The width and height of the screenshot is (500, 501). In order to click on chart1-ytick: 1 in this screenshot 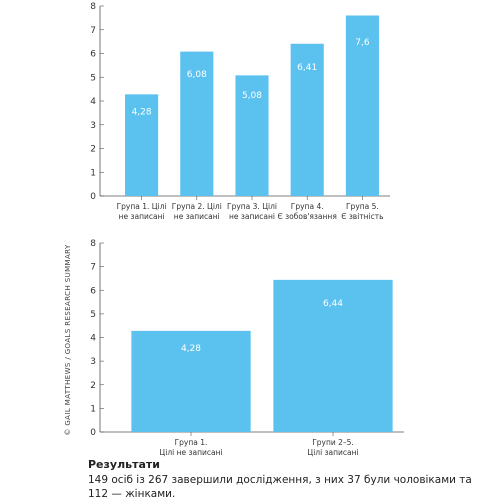, I will do `click(93, 173)`.